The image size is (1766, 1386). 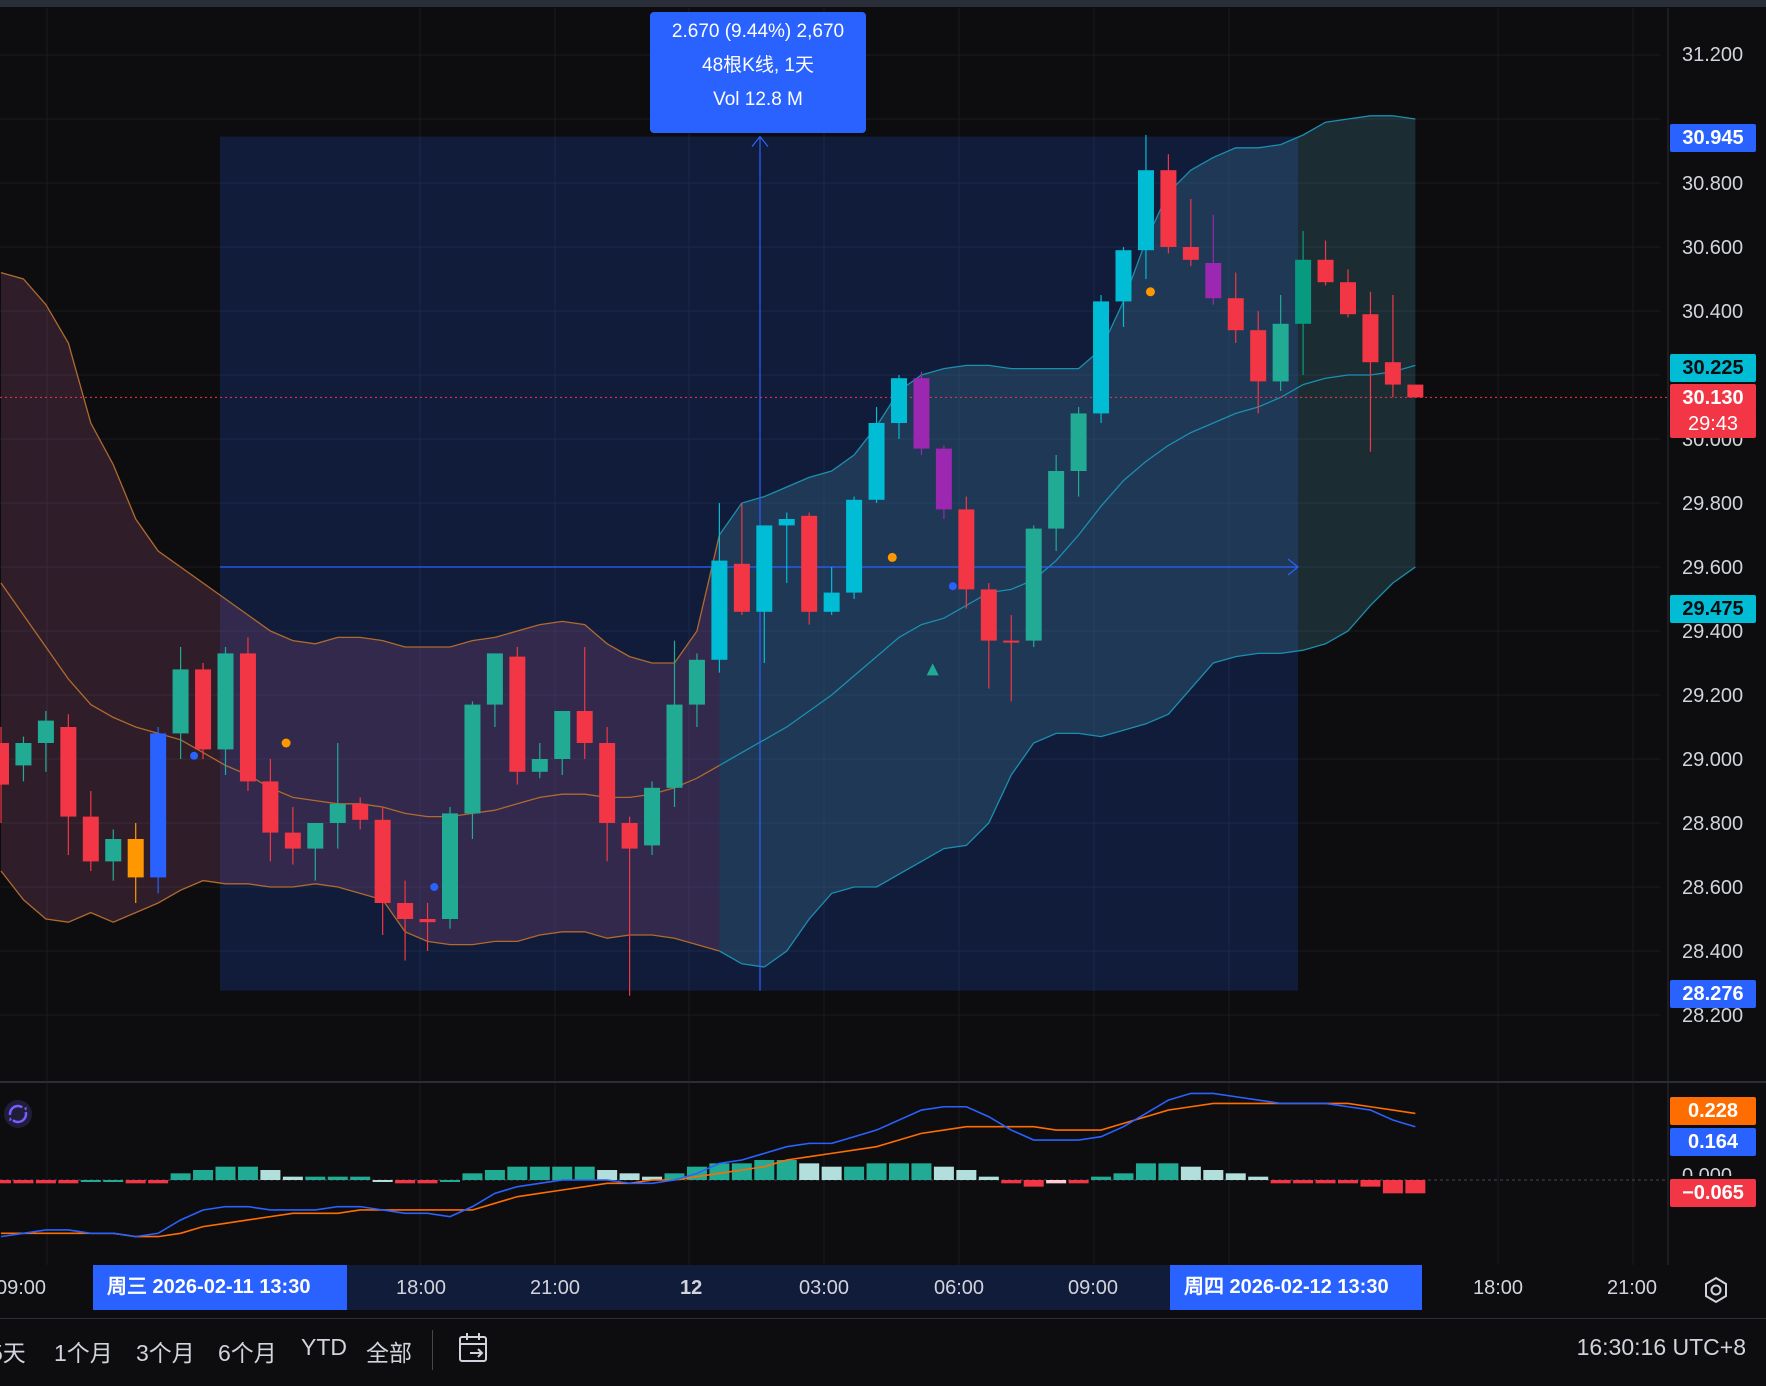 I want to click on clock-timezone: 16:30:16 UTC+8, so click(x=1661, y=1347).